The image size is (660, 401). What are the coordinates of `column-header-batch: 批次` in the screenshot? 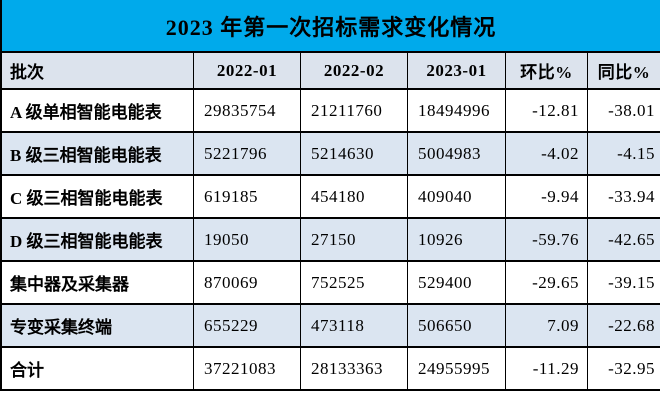 It's located at (27, 72).